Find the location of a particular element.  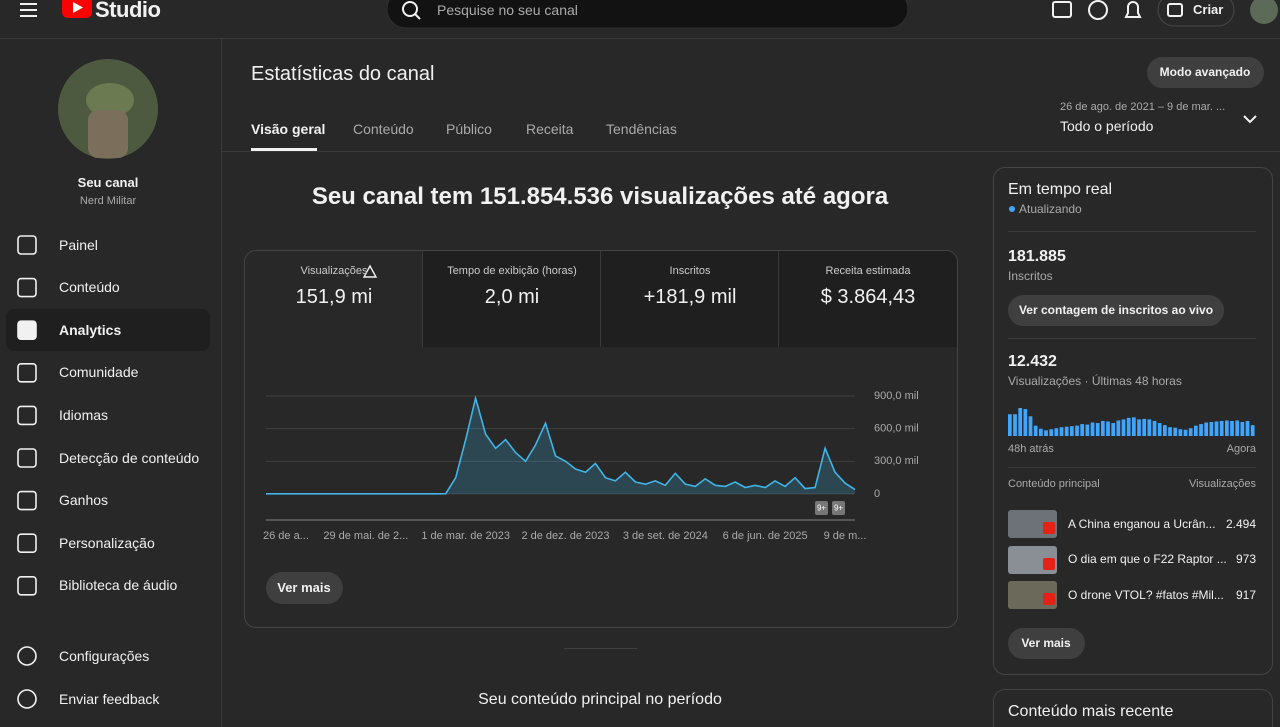

views-header: Visualizações is located at coordinates (1222, 484).